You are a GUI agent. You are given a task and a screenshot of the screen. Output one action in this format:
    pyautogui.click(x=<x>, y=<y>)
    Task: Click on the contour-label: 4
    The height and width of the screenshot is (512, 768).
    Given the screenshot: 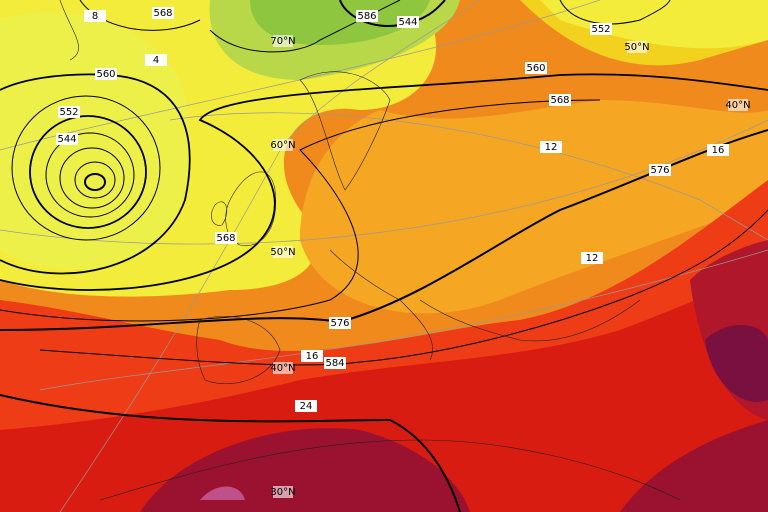 What is the action you would take?
    pyautogui.click(x=156, y=60)
    